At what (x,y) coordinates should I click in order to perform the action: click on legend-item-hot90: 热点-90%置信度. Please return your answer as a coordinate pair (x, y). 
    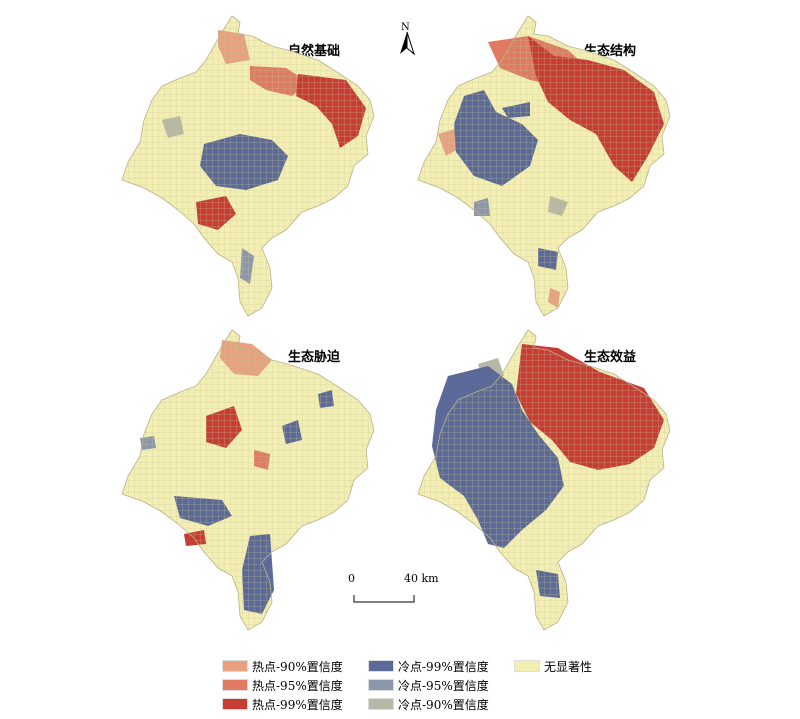
    Looking at the image, I should click on (282, 666).